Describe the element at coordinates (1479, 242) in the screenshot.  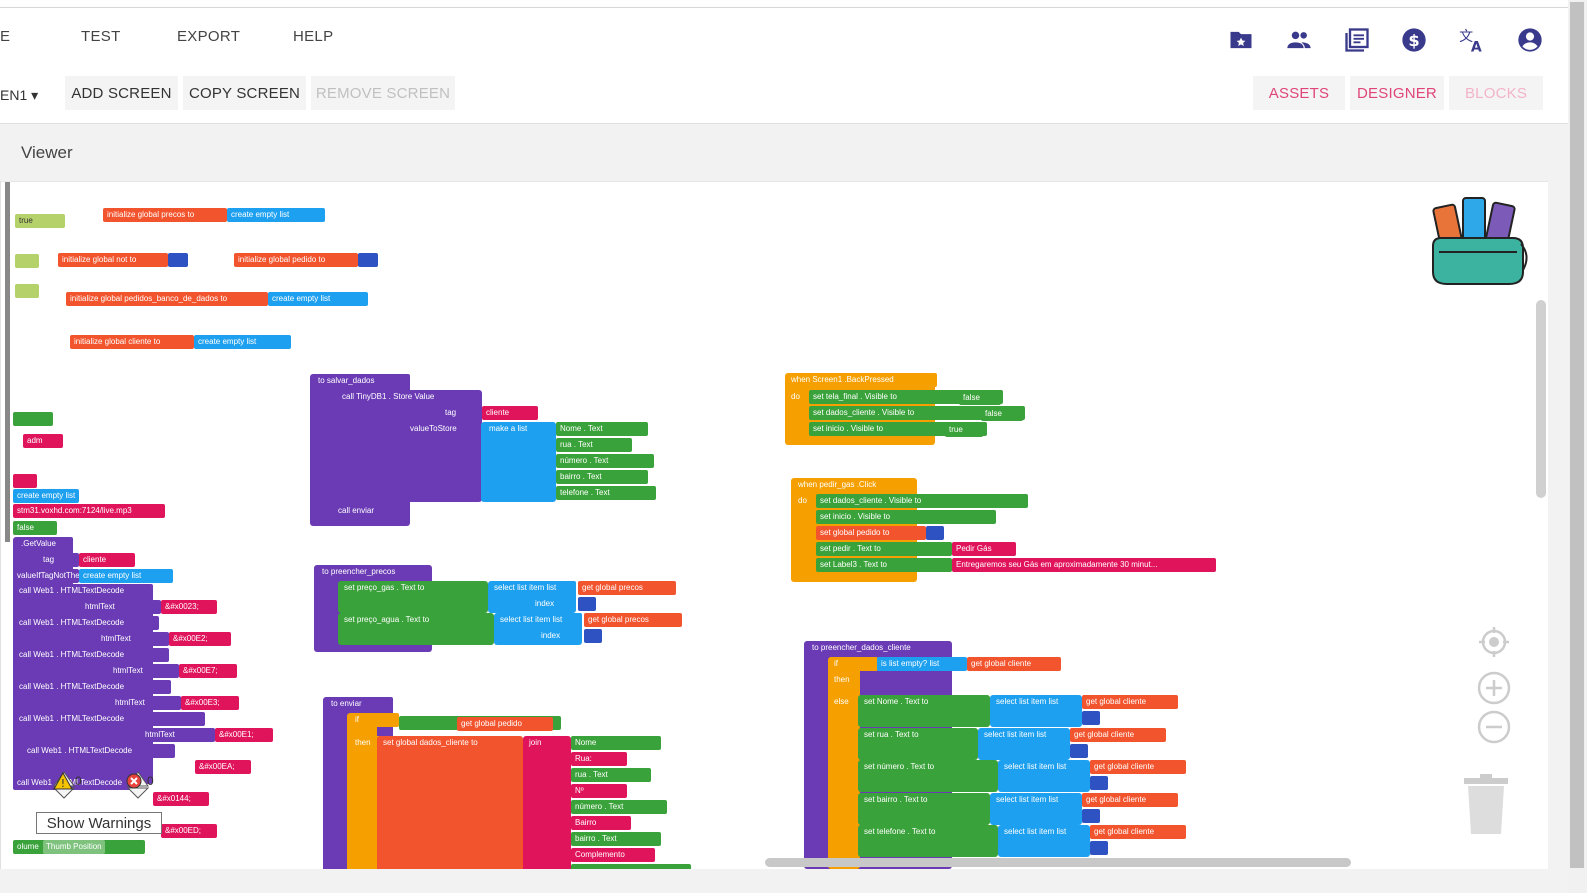
I see `backpack-icon` at that location.